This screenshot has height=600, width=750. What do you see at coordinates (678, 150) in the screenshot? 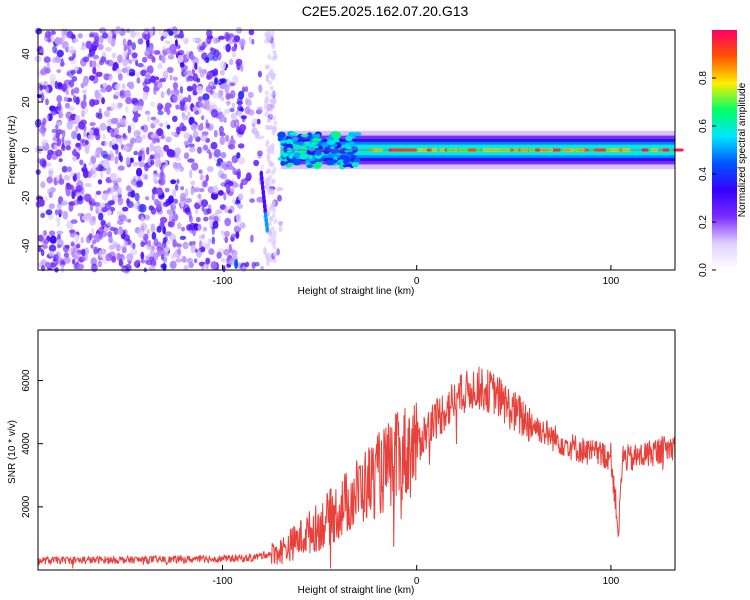
I see `heatmap-band-core` at bounding box center [678, 150].